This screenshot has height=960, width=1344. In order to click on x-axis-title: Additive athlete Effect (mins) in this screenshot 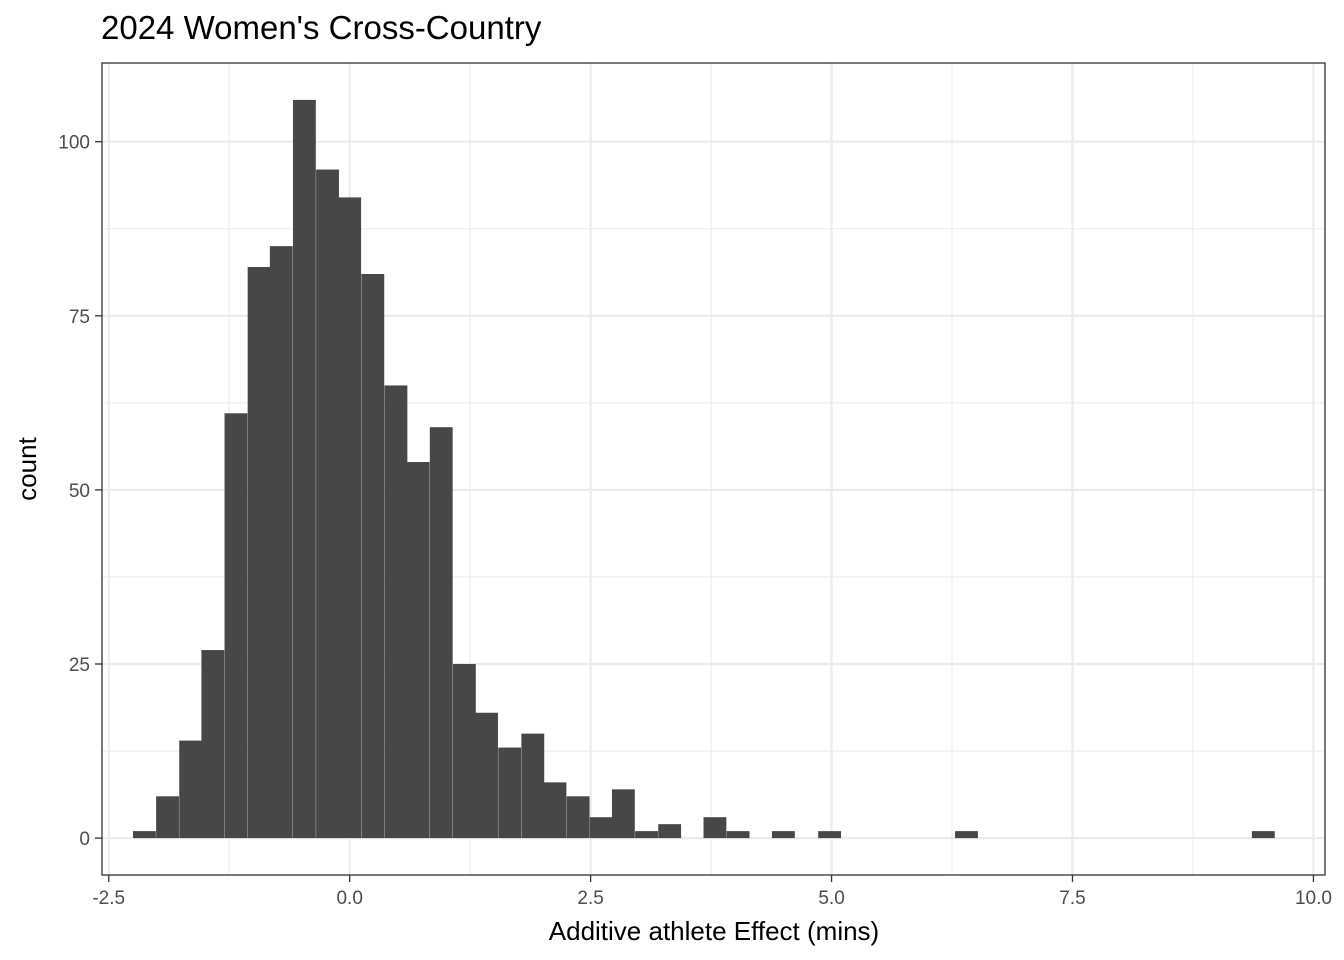, I will do `click(714, 931)`.